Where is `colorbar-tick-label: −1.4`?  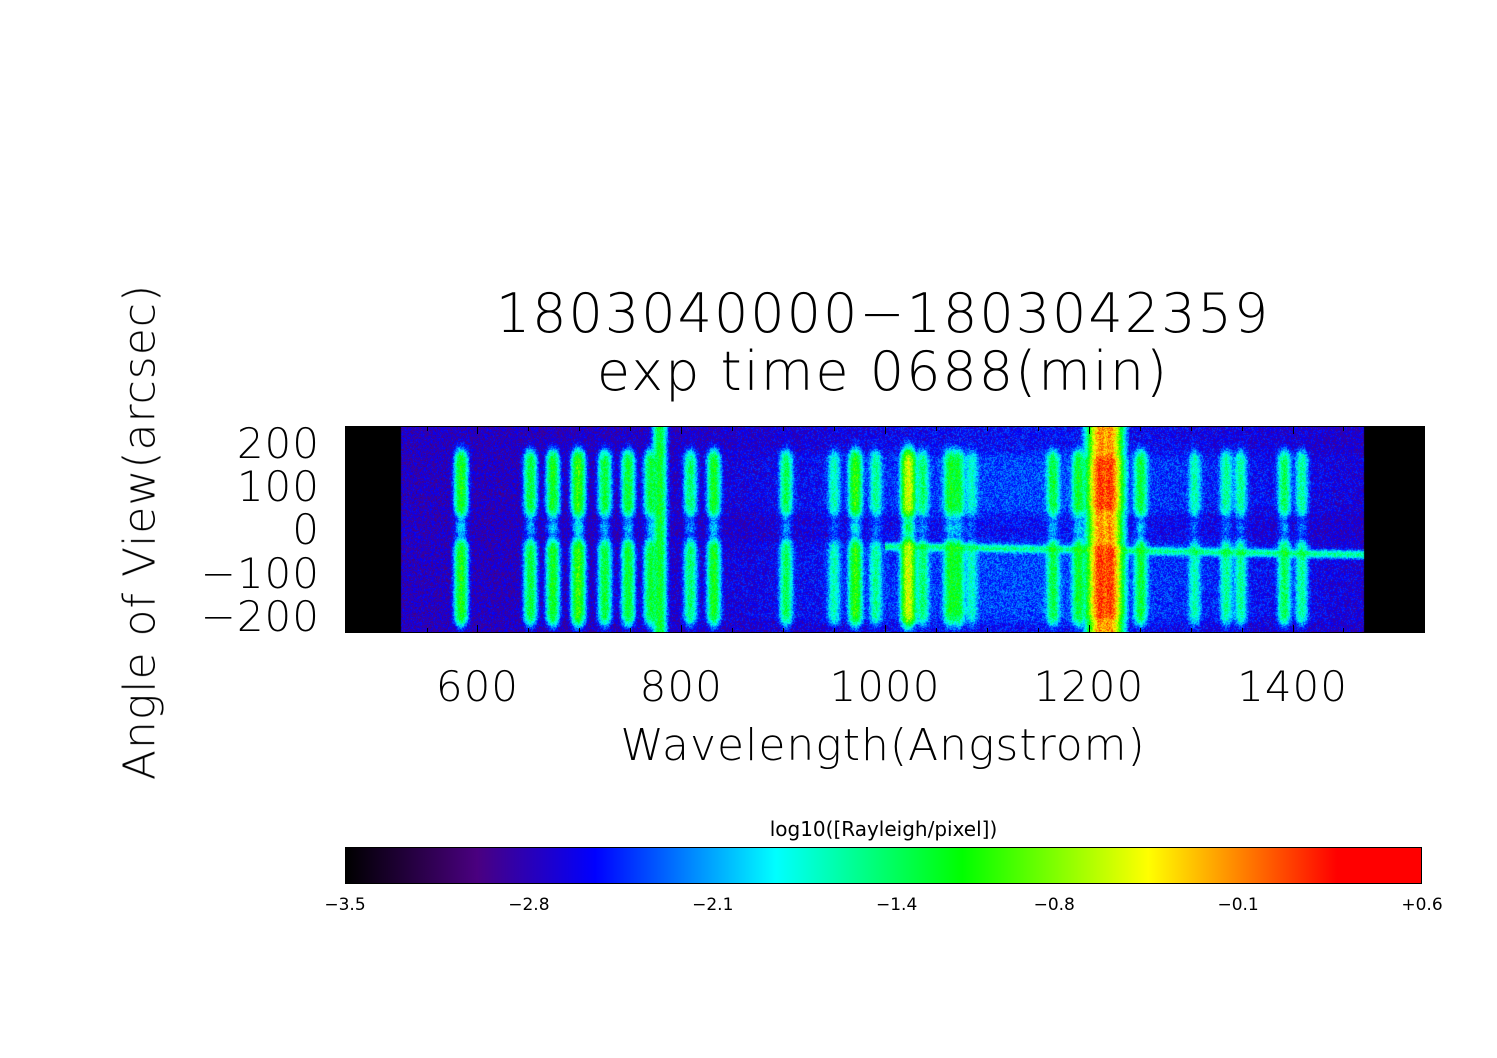
colorbar-tick-label: −1.4 is located at coordinates (896, 905).